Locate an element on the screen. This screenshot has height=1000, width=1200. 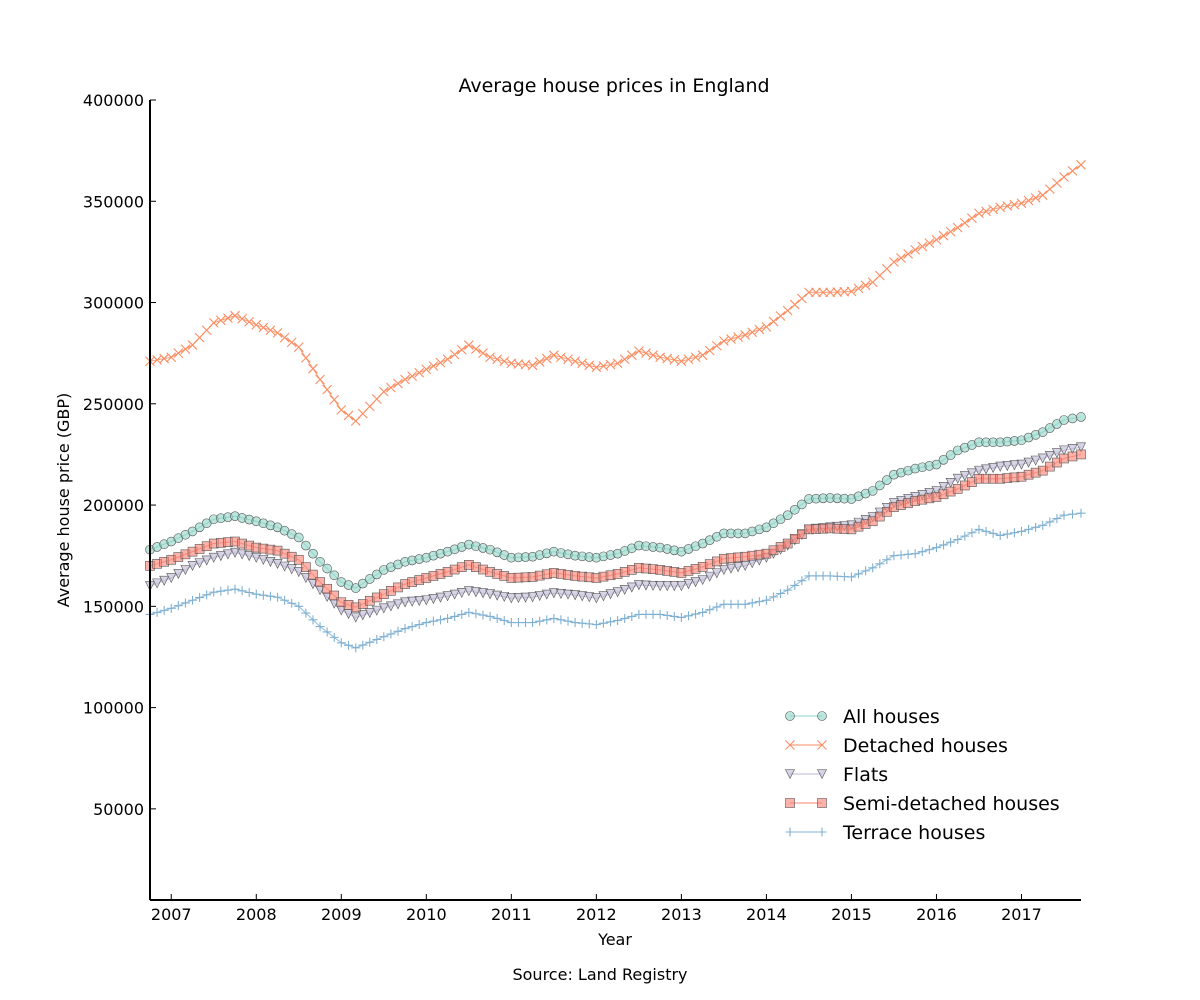
source-note: Source: Land Registry is located at coordinates (599, 974).